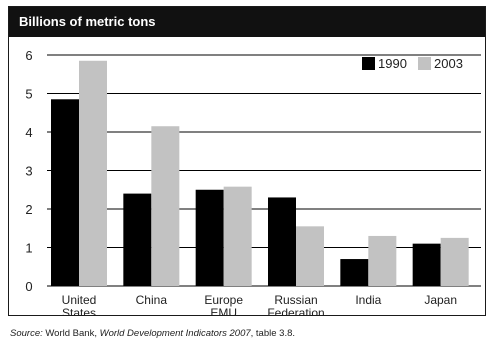  I want to click on x-tick-label: China, so click(152, 300).